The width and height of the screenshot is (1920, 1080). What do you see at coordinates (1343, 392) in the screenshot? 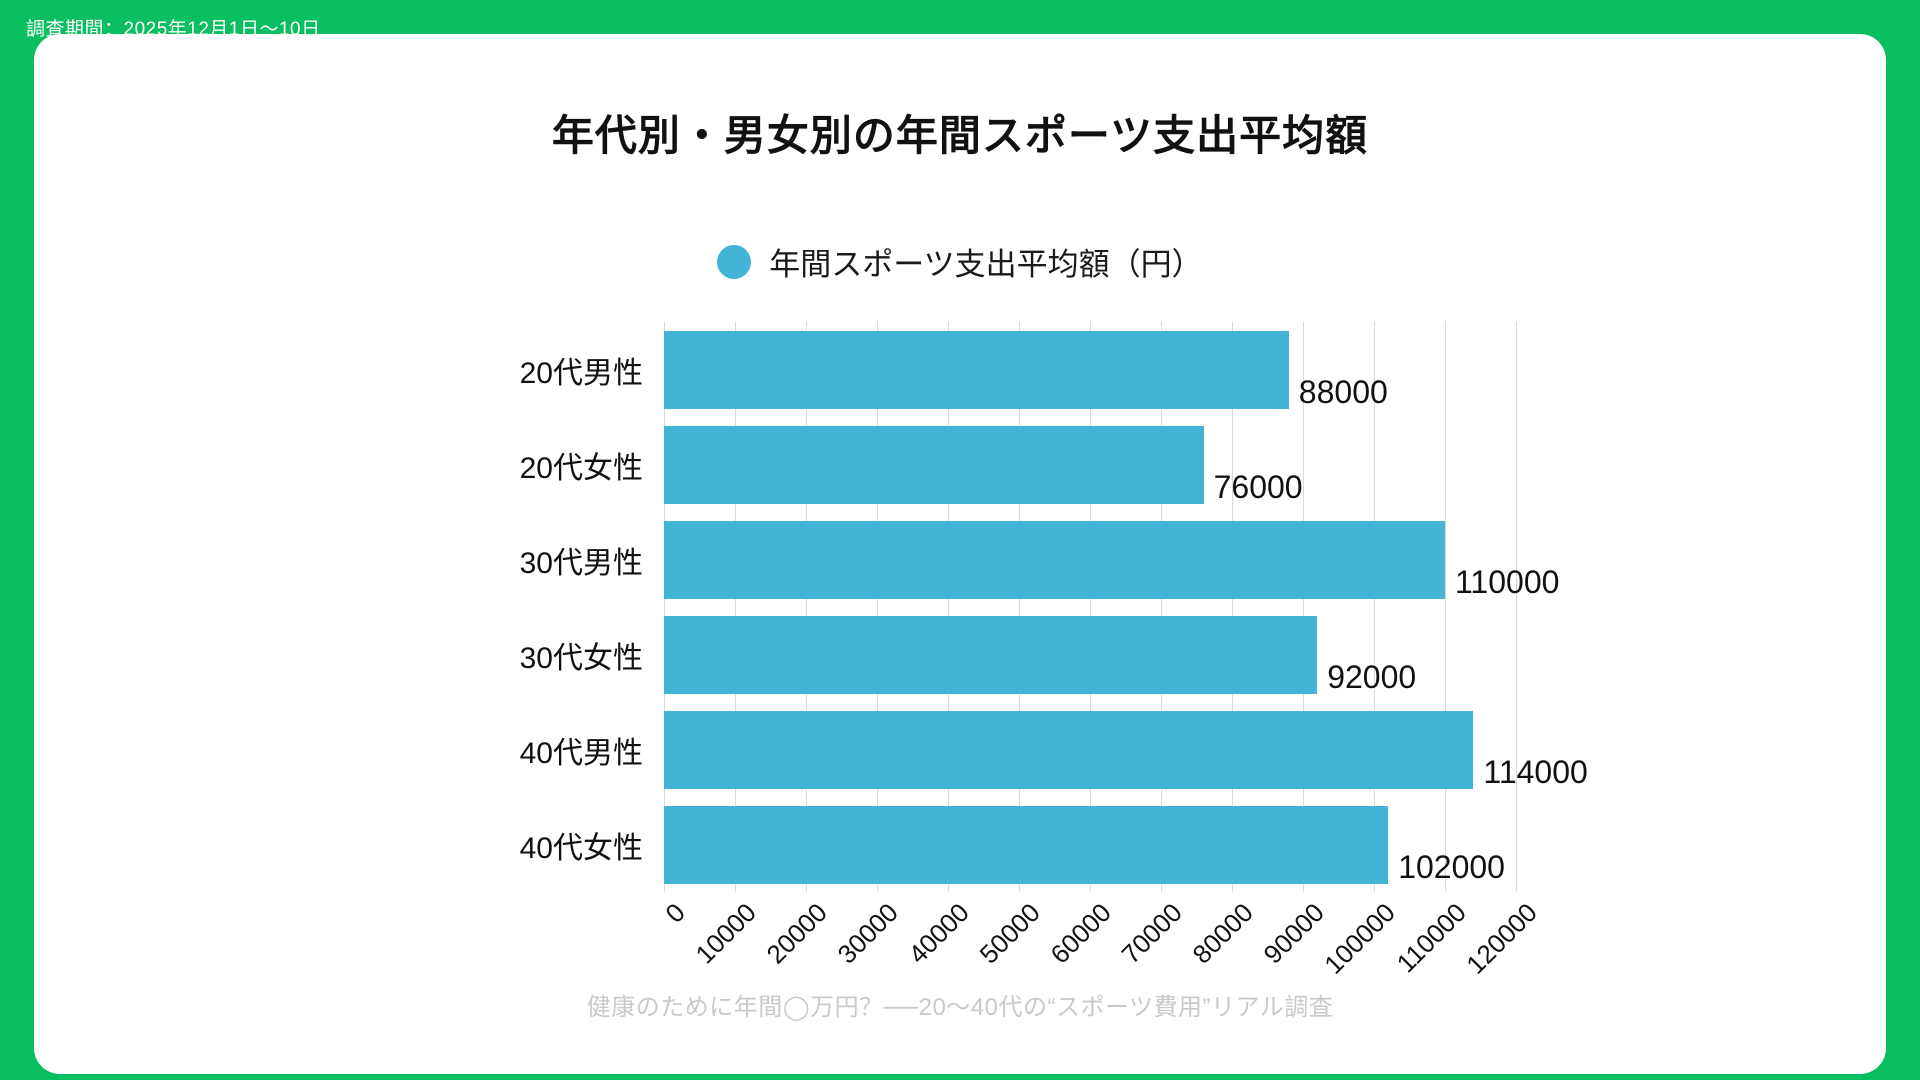
I see `bar-value-label: 88000` at bounding box center [1343, 392].